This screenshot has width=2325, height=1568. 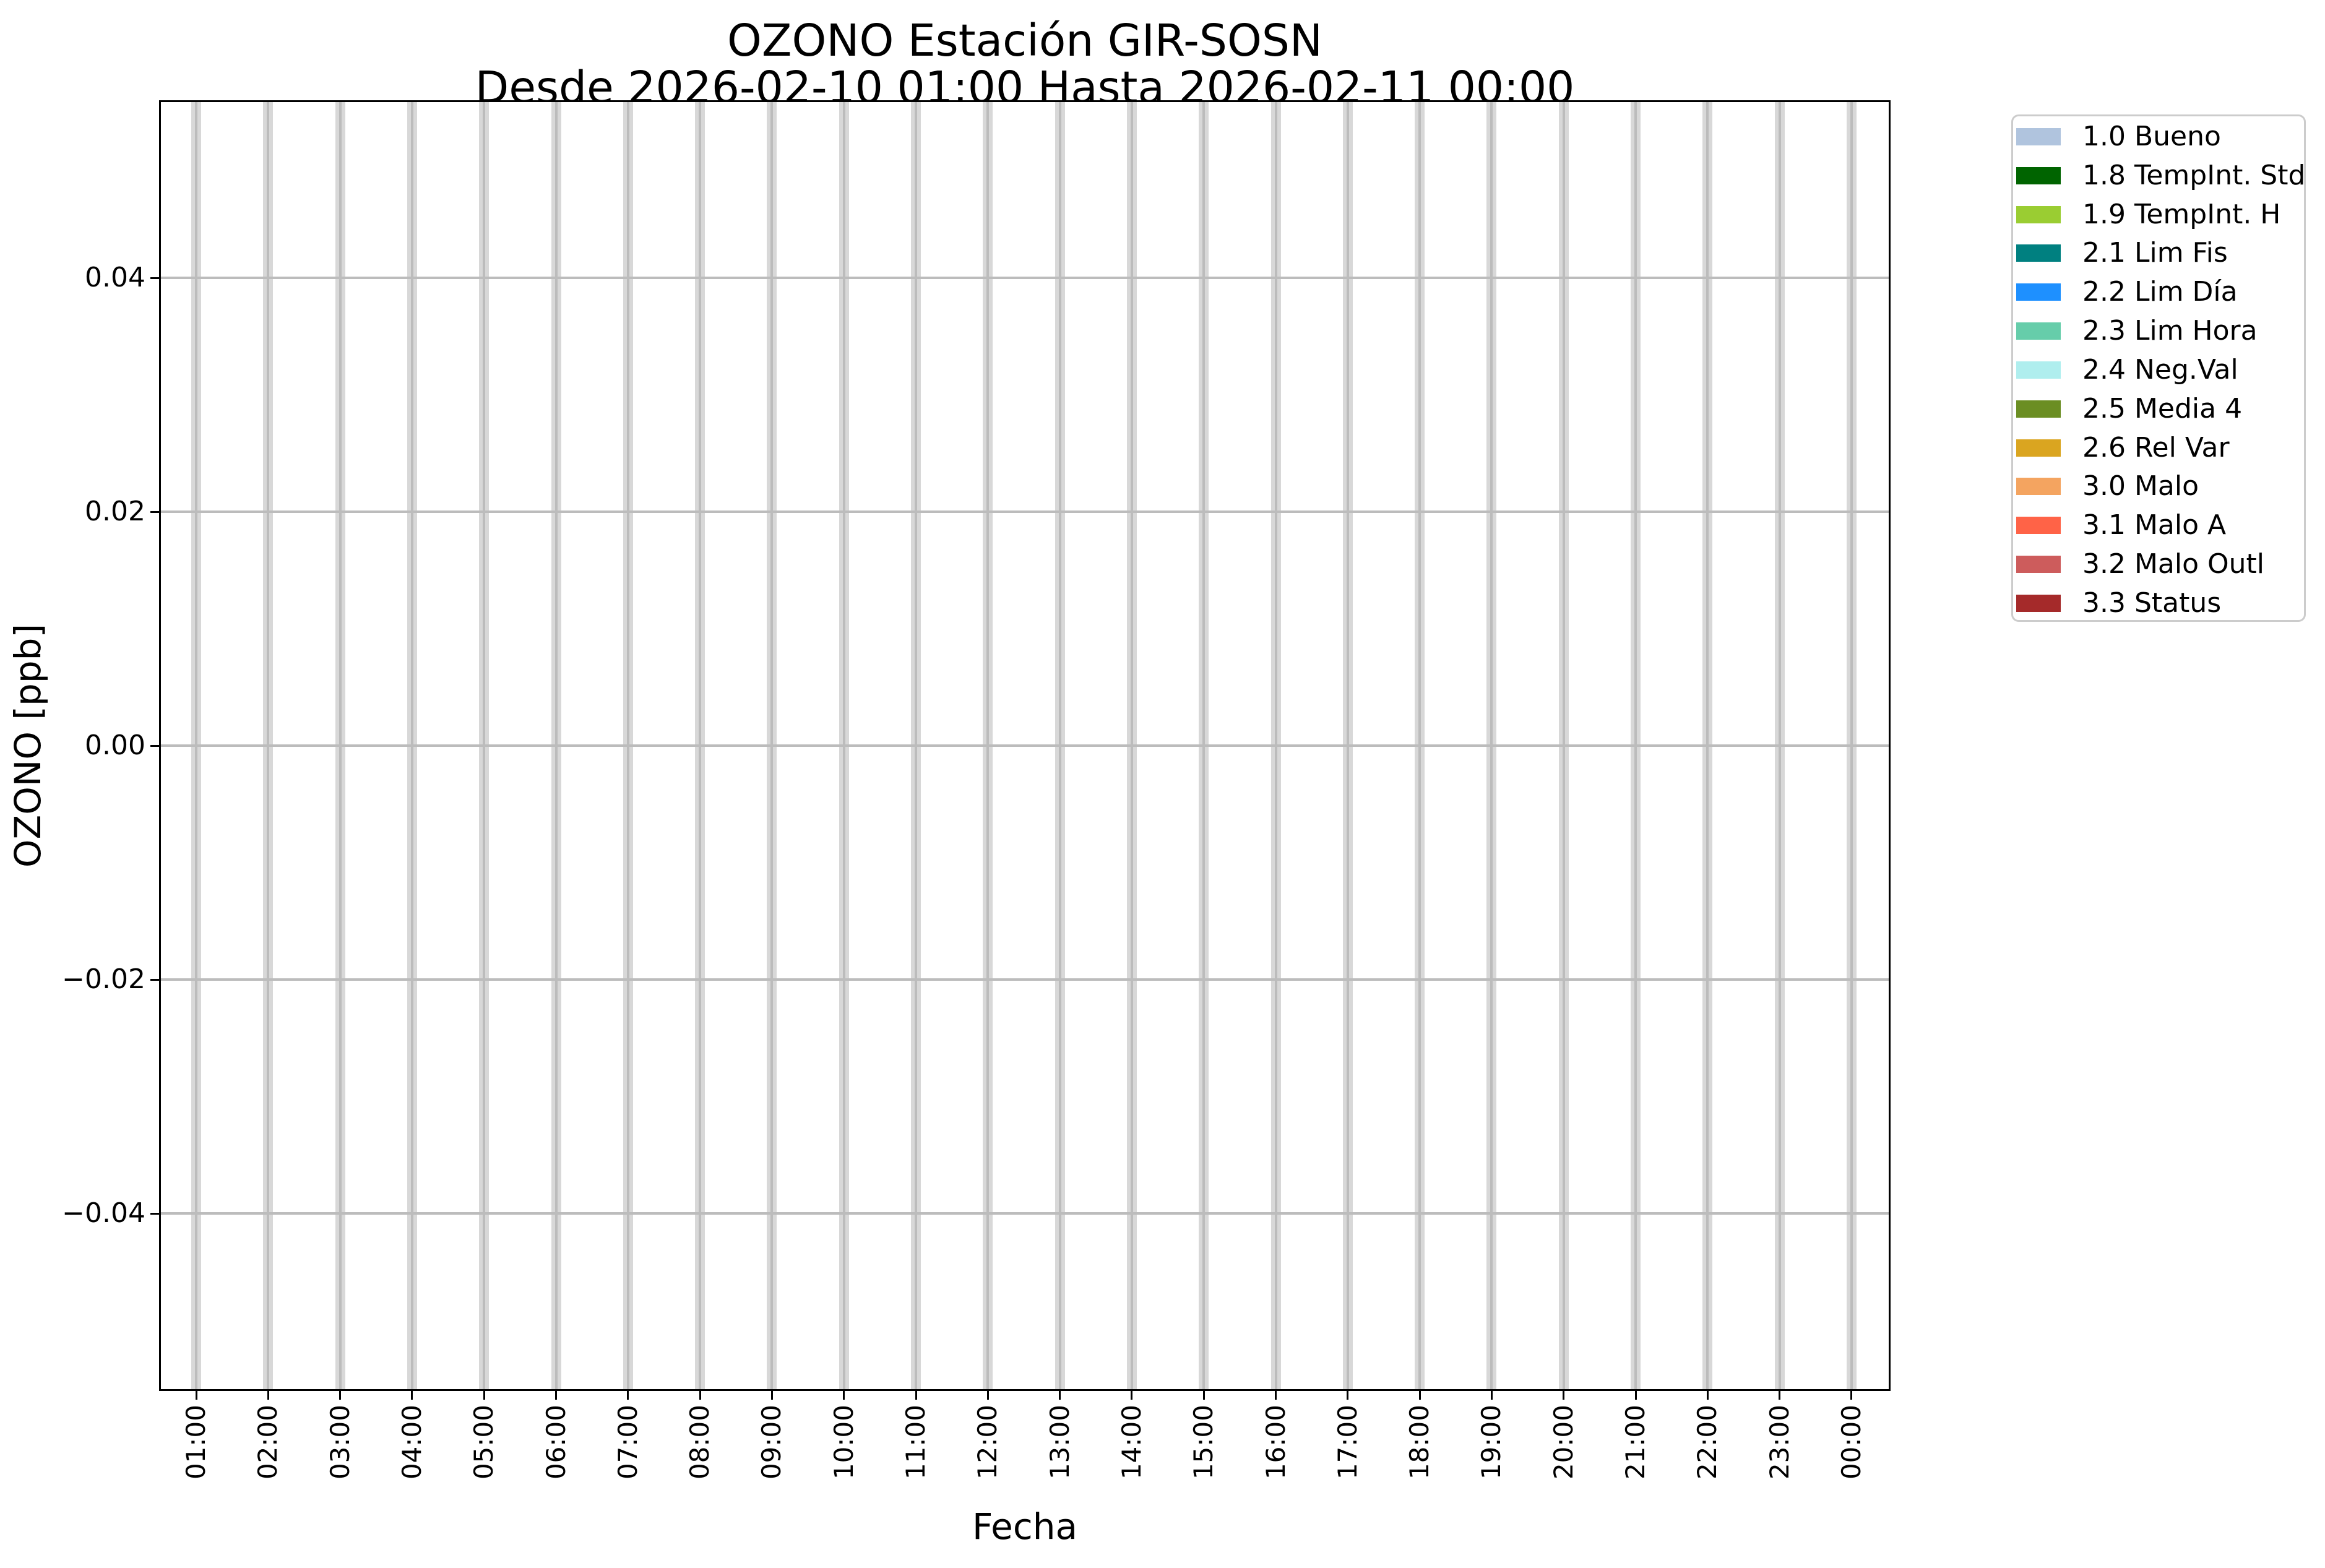 I want to click on legend-label: 2.6 Rel Var, so click(x=2156, y=447).